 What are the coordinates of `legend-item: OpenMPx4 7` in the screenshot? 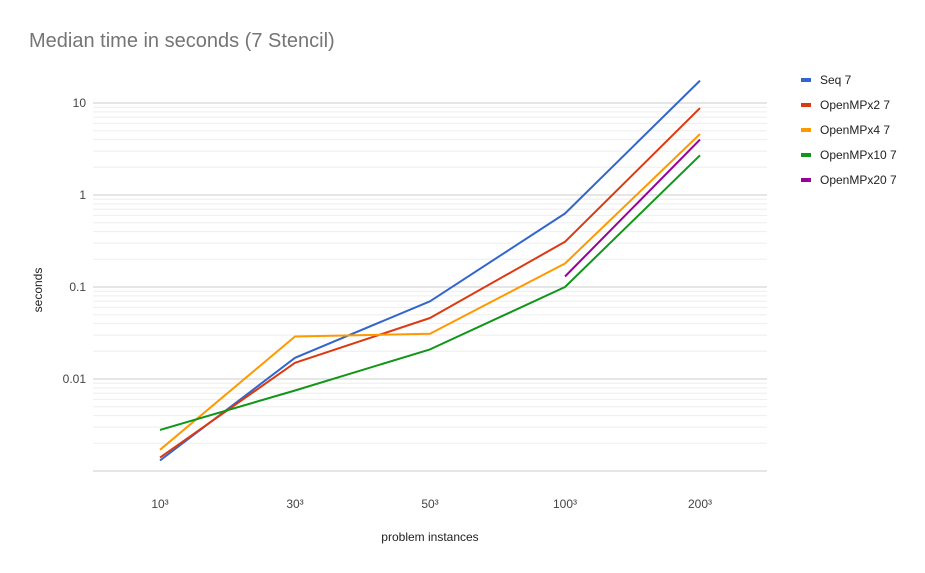 It's located at (845, 130).